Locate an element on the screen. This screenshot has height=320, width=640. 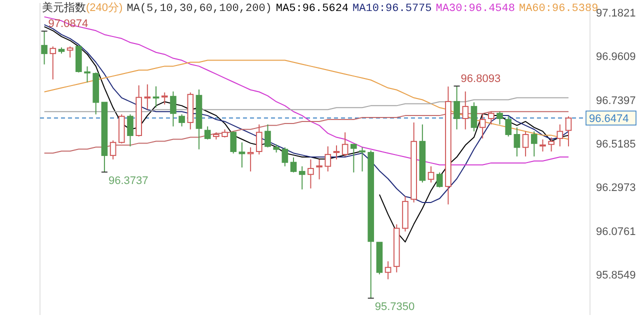
title: 美元指数 is located at coordinates (64, 8).